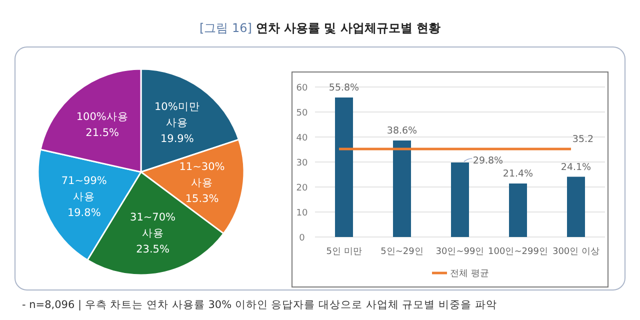 The width and height of the screenshot is (640, 320). Describe the element at coordinates (177, 114) in the screenshot. I see `slice-label: 10%미만 사용` at that location.